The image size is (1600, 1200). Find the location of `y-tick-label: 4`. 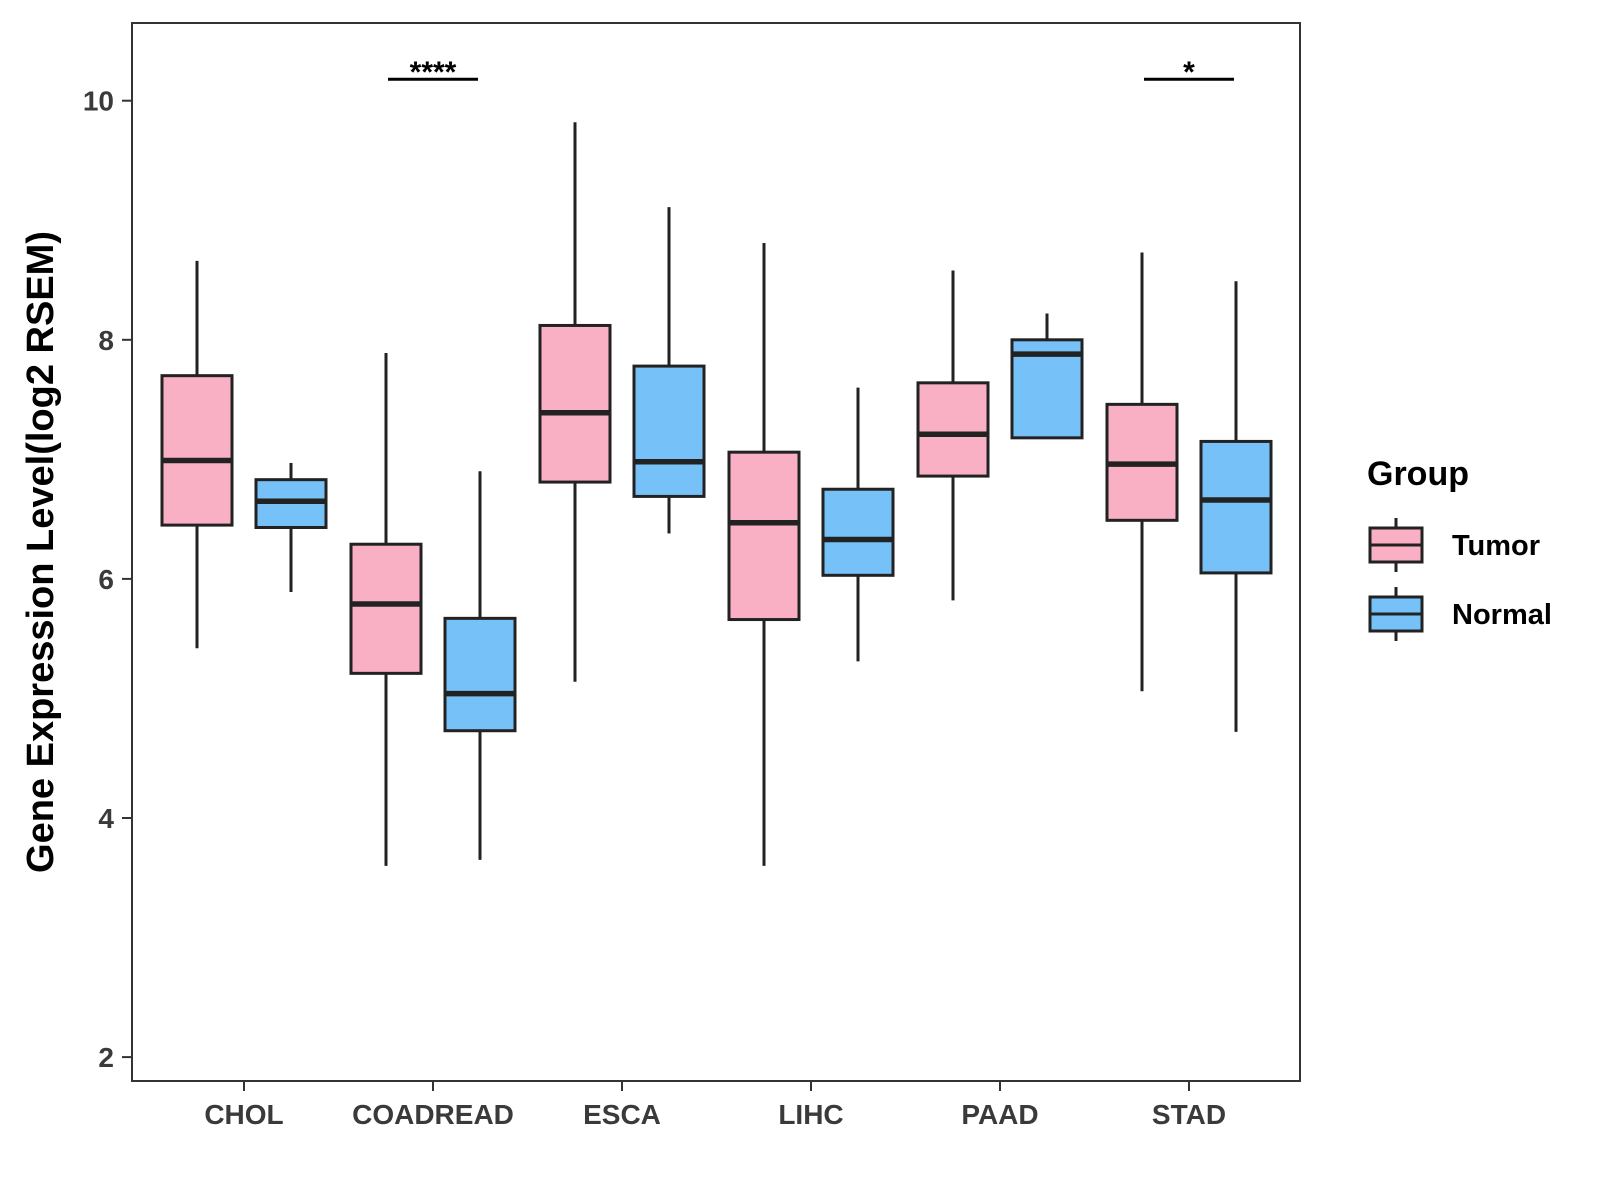

y-tick-label: 4 is located at coordinates (106, 818).